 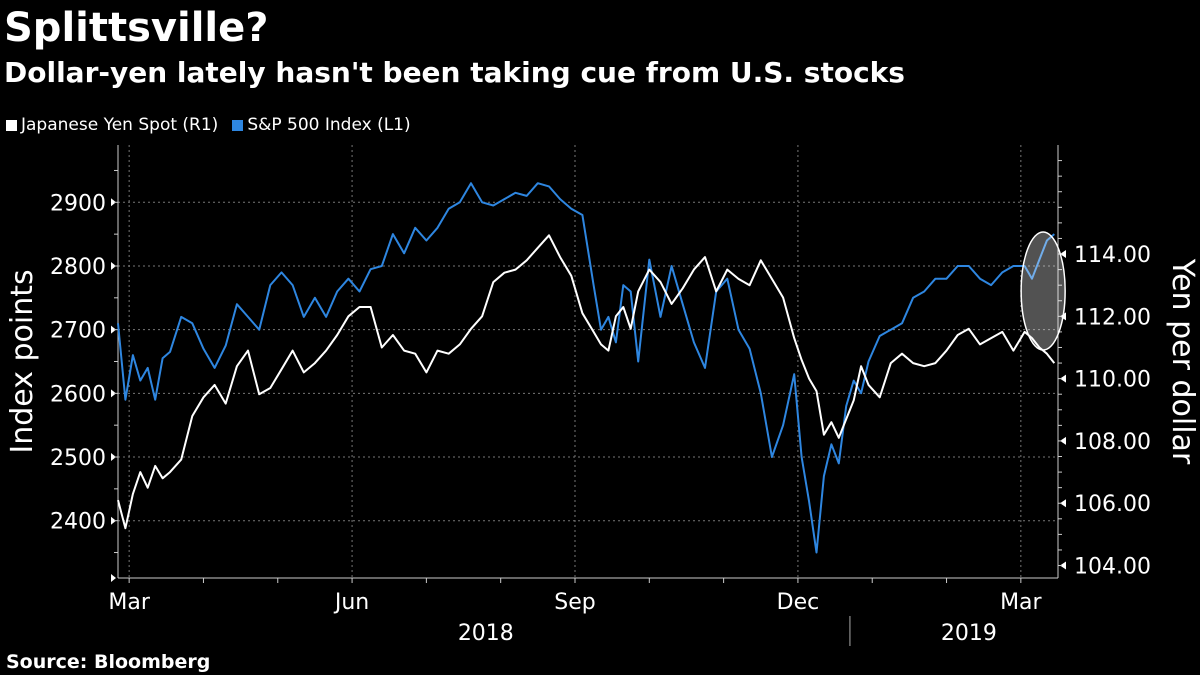 What do you see at coordinates (486, 633) in the screenshot?
I see `year-label: 2018` at bounding box center [486, 633].